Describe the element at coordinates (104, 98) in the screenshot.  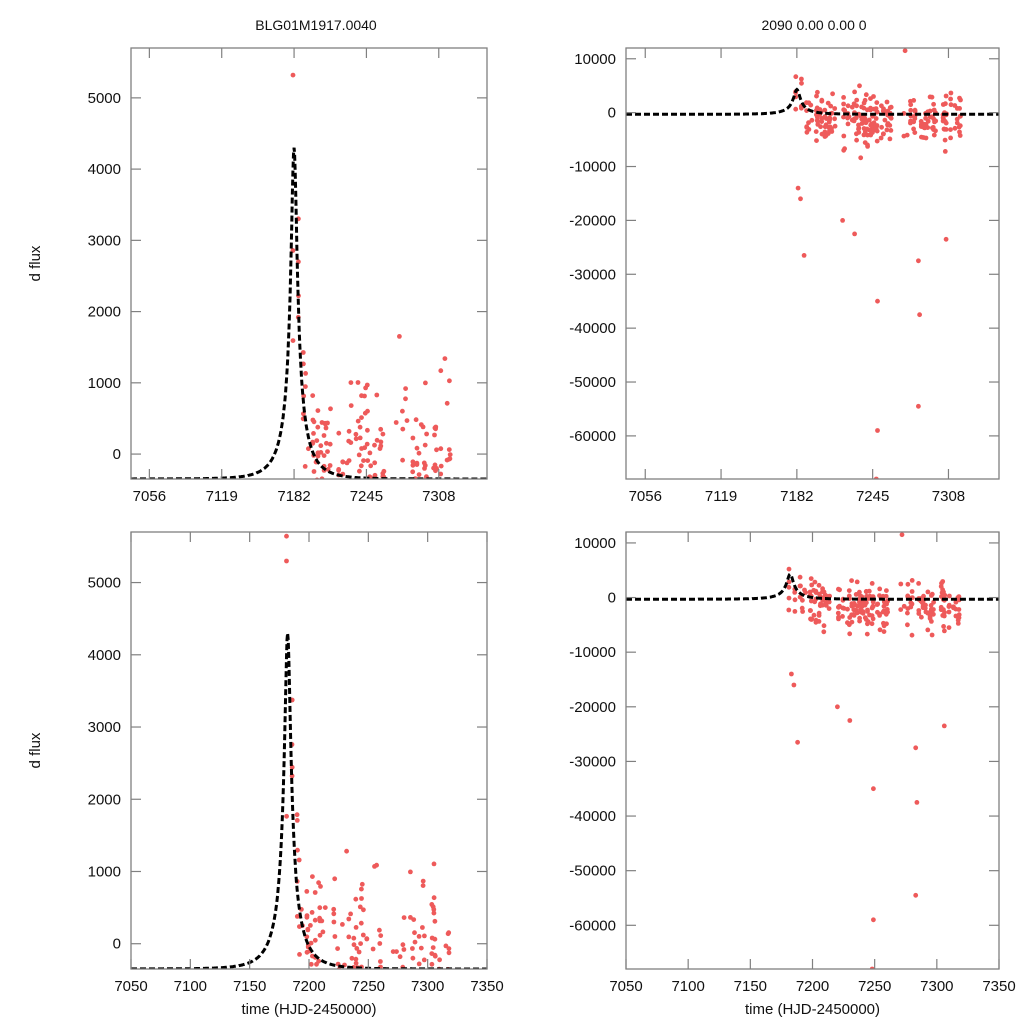
I see `y-tick-label: 5000` at that location.